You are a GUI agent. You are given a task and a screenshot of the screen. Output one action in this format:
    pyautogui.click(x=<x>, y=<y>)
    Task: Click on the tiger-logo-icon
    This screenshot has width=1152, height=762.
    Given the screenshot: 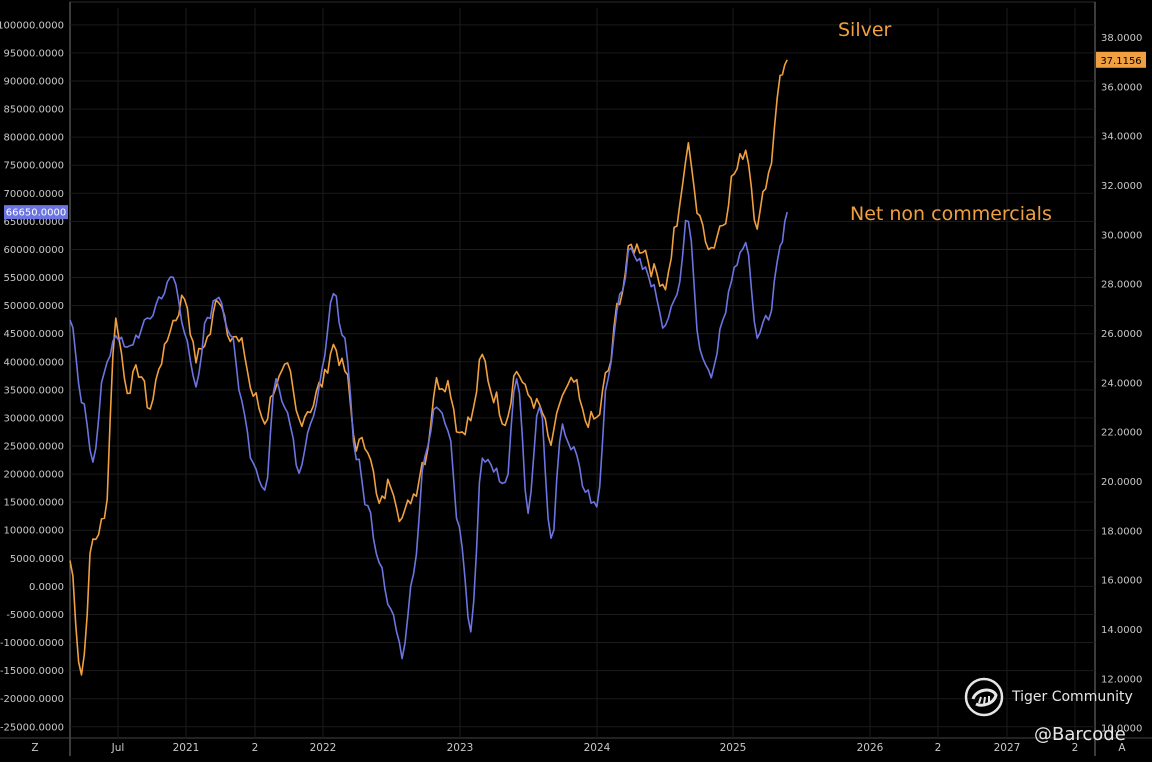 What is the action you would take?
    pyautogui.click(x=984, y=697)
    